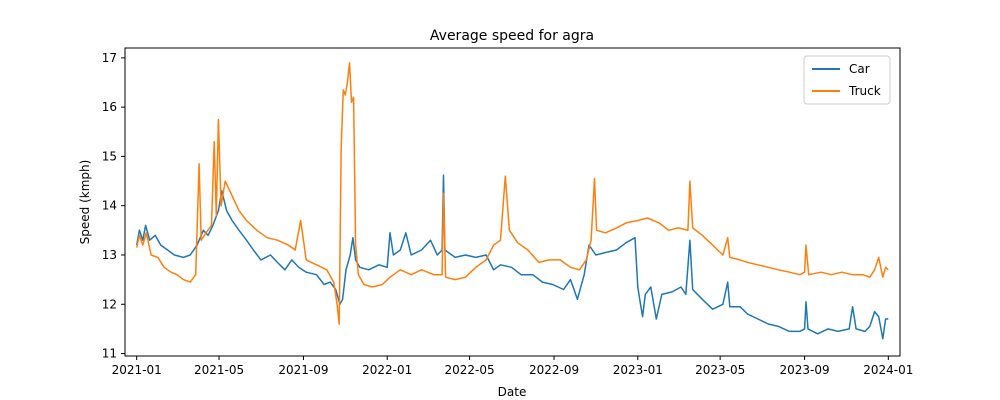 This screenshot has height=400, width=1000. Describe the element at coordinates (109, 304) in the screenshot. I see `y-tick-label: 12` at that location.